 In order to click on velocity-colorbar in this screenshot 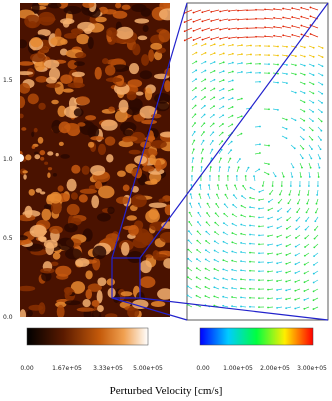, I will do `click(256, 336)`.